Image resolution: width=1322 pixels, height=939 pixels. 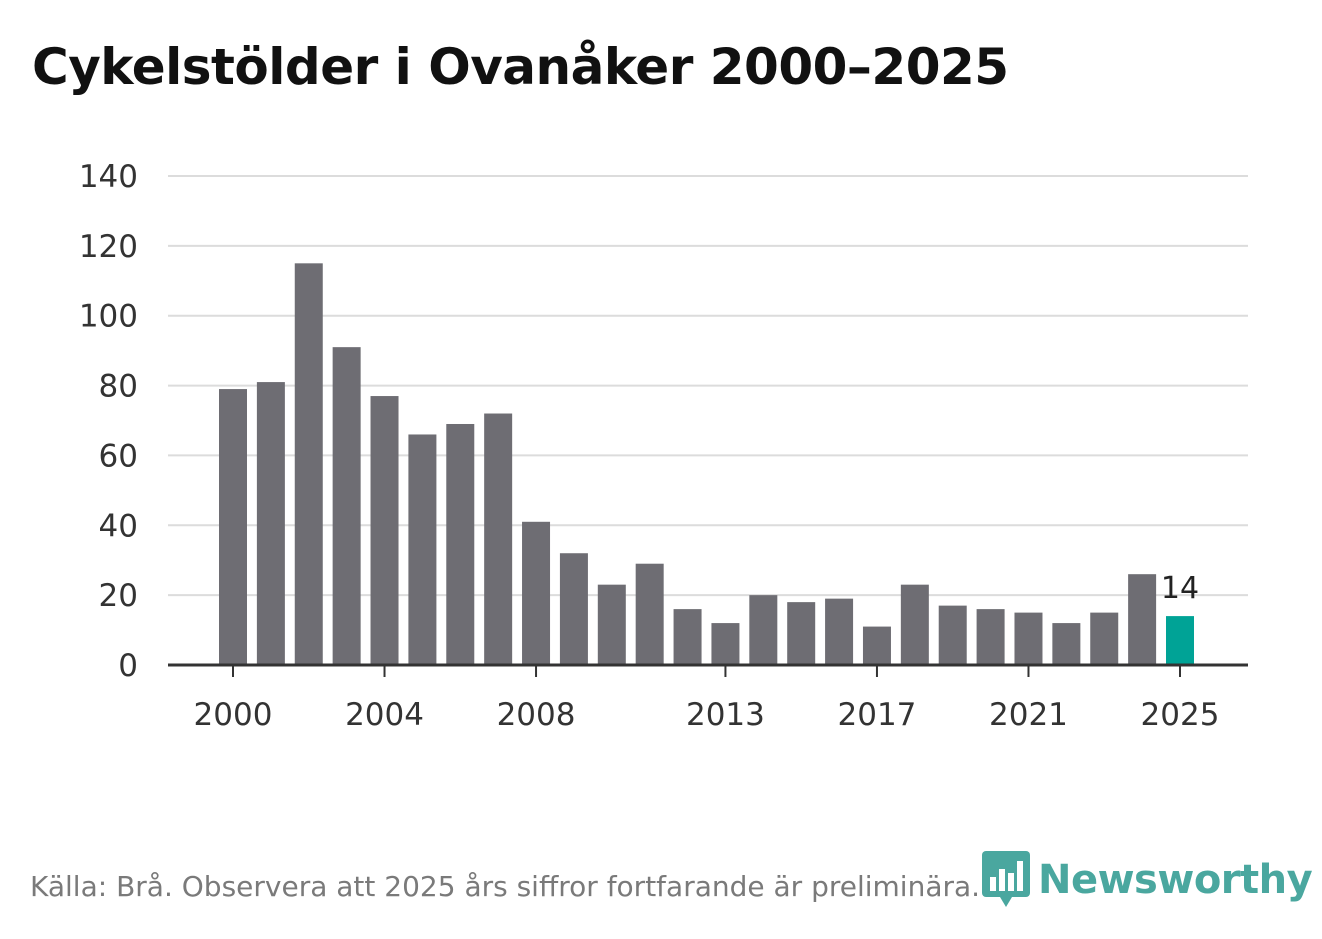 What do you see at coordinates (877, 715) in the screenshot?
I see `x-tick-label: 2017` at bounding box center [877, 715].